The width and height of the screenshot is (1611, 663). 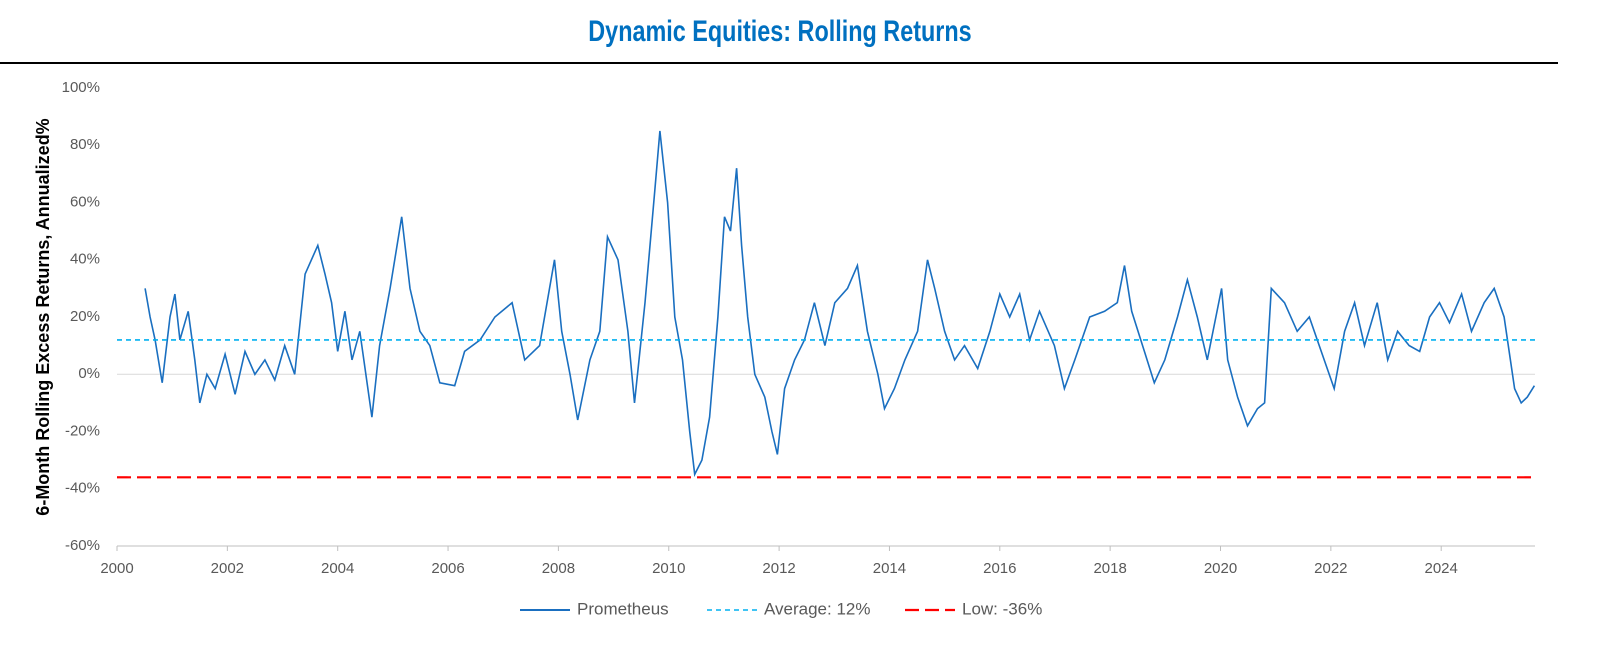 What do you see at coordinates (1220, 568) in the screenshot?
I see `x-tick-label: 2020` at bounding box center [1220, 568].